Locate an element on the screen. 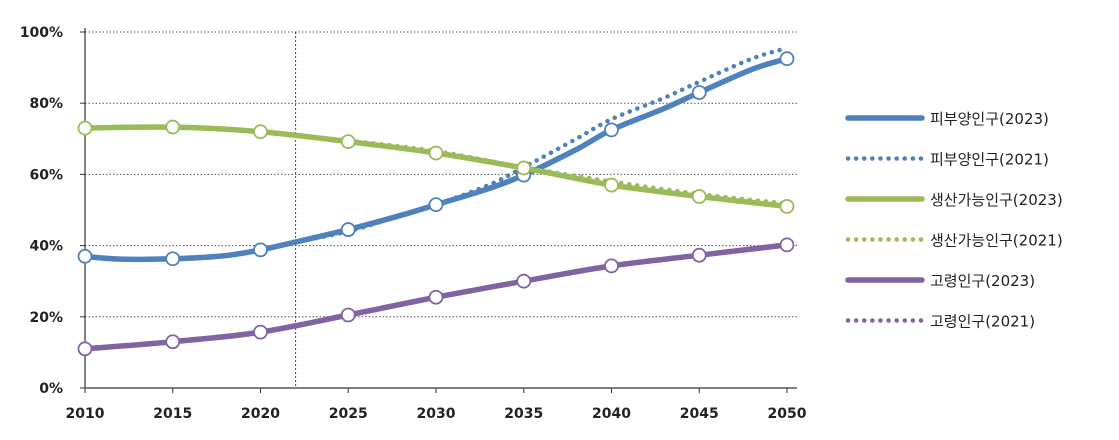 Image resolution: width=1119 pixels, height=440 pixels. y-tick-label: 80% is located at coordinates (46, 104).